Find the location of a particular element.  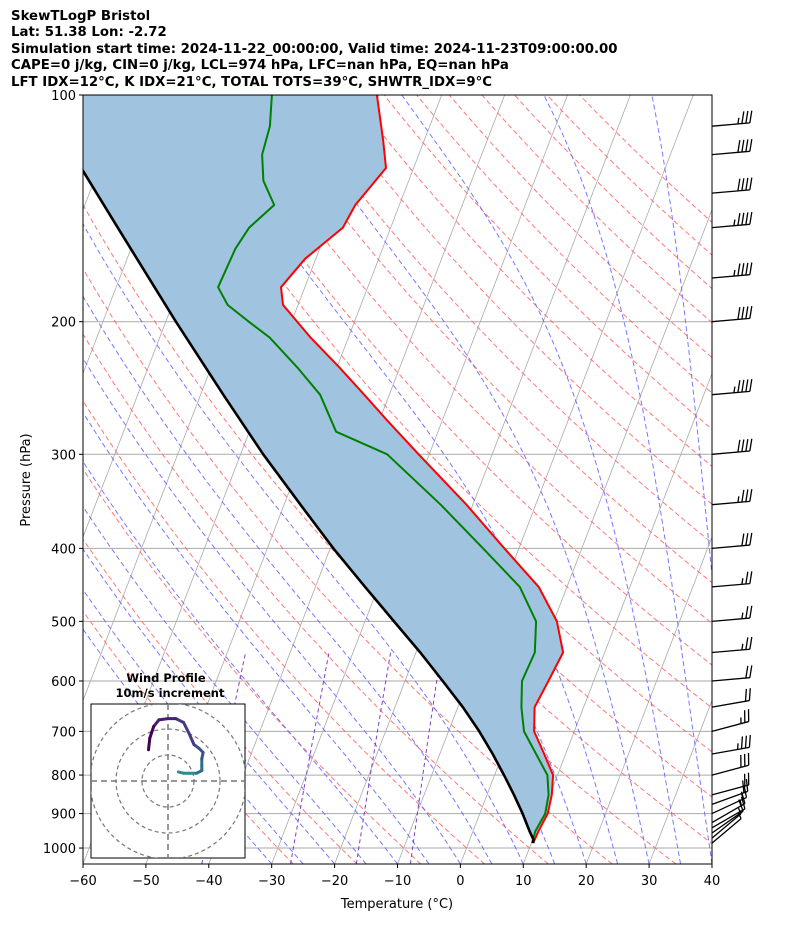

x-tick-label: 10 is located at coordinates (523, 881).